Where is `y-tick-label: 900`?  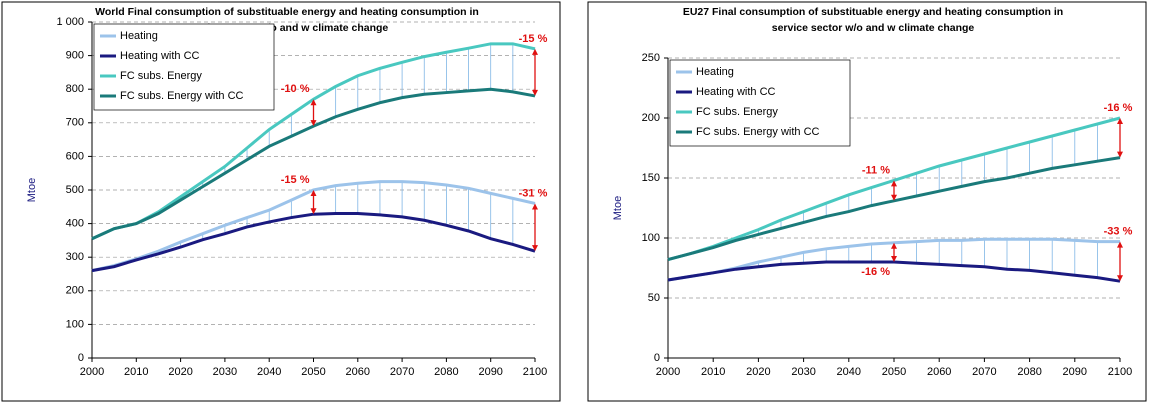 y-tick-label: 900 is located at coordinates (75, 56).